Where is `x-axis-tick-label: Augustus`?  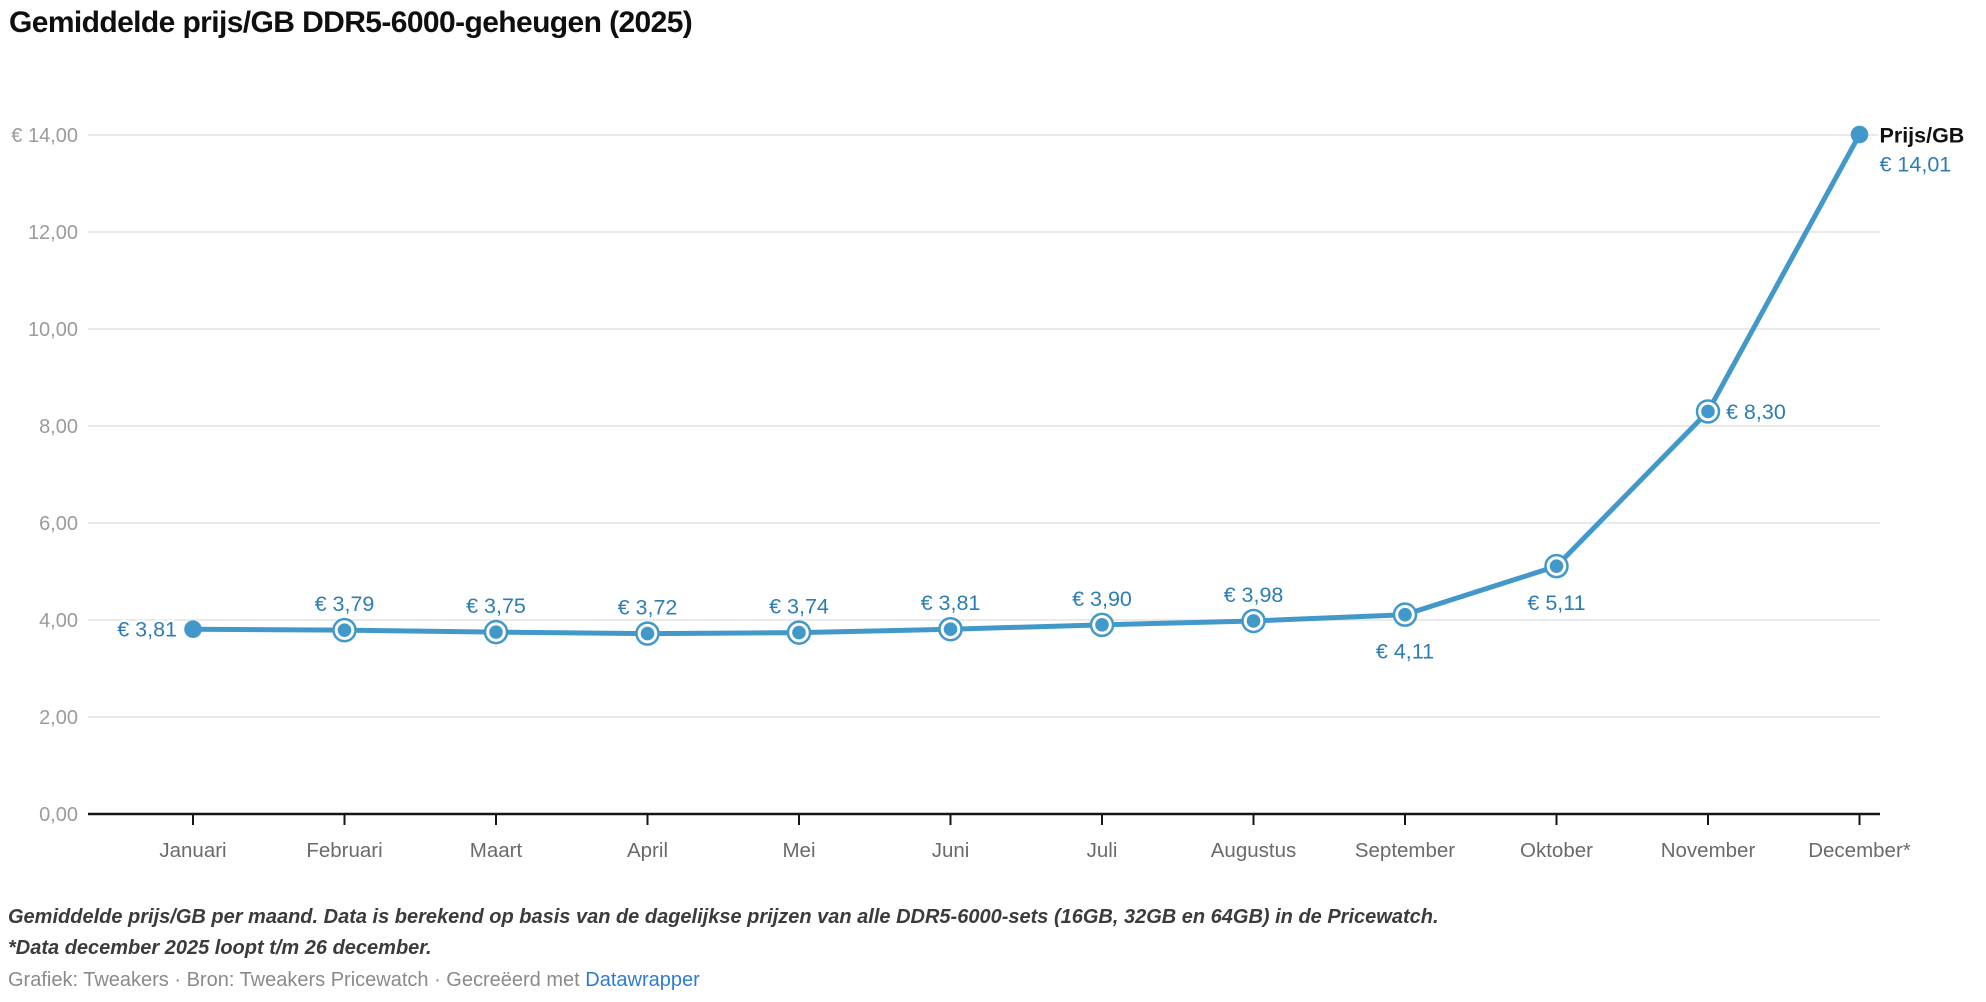
x-axis-tick-label: Augustus is located at coordinates (1253, 850).